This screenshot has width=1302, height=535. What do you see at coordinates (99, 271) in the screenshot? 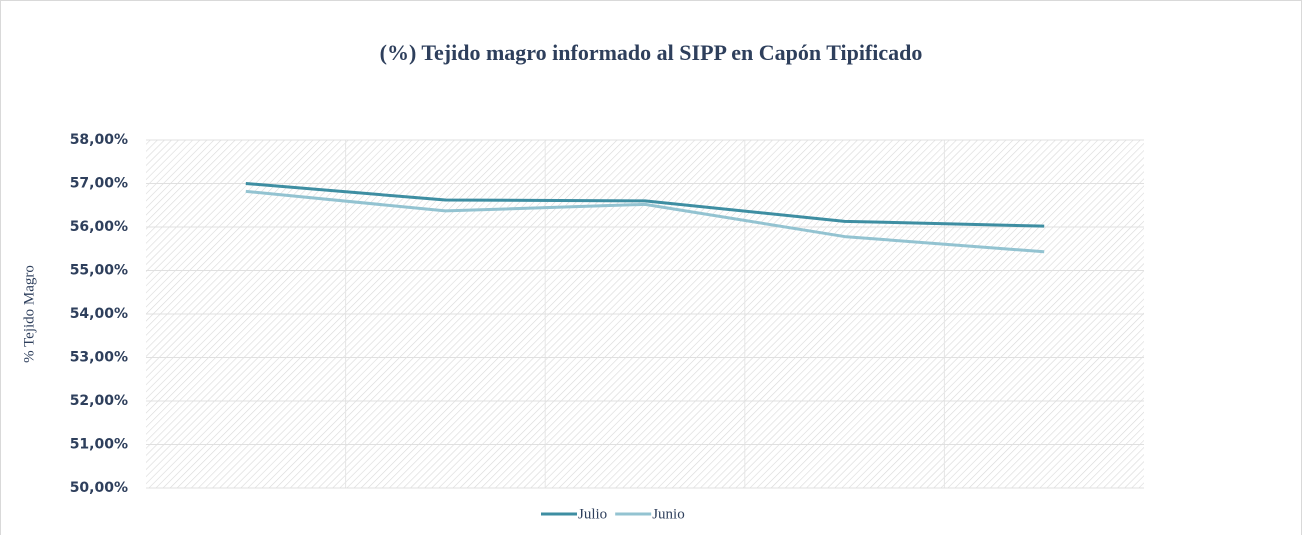
I see `y-tick-label: 55,00%` at bounding box center [99, 271].